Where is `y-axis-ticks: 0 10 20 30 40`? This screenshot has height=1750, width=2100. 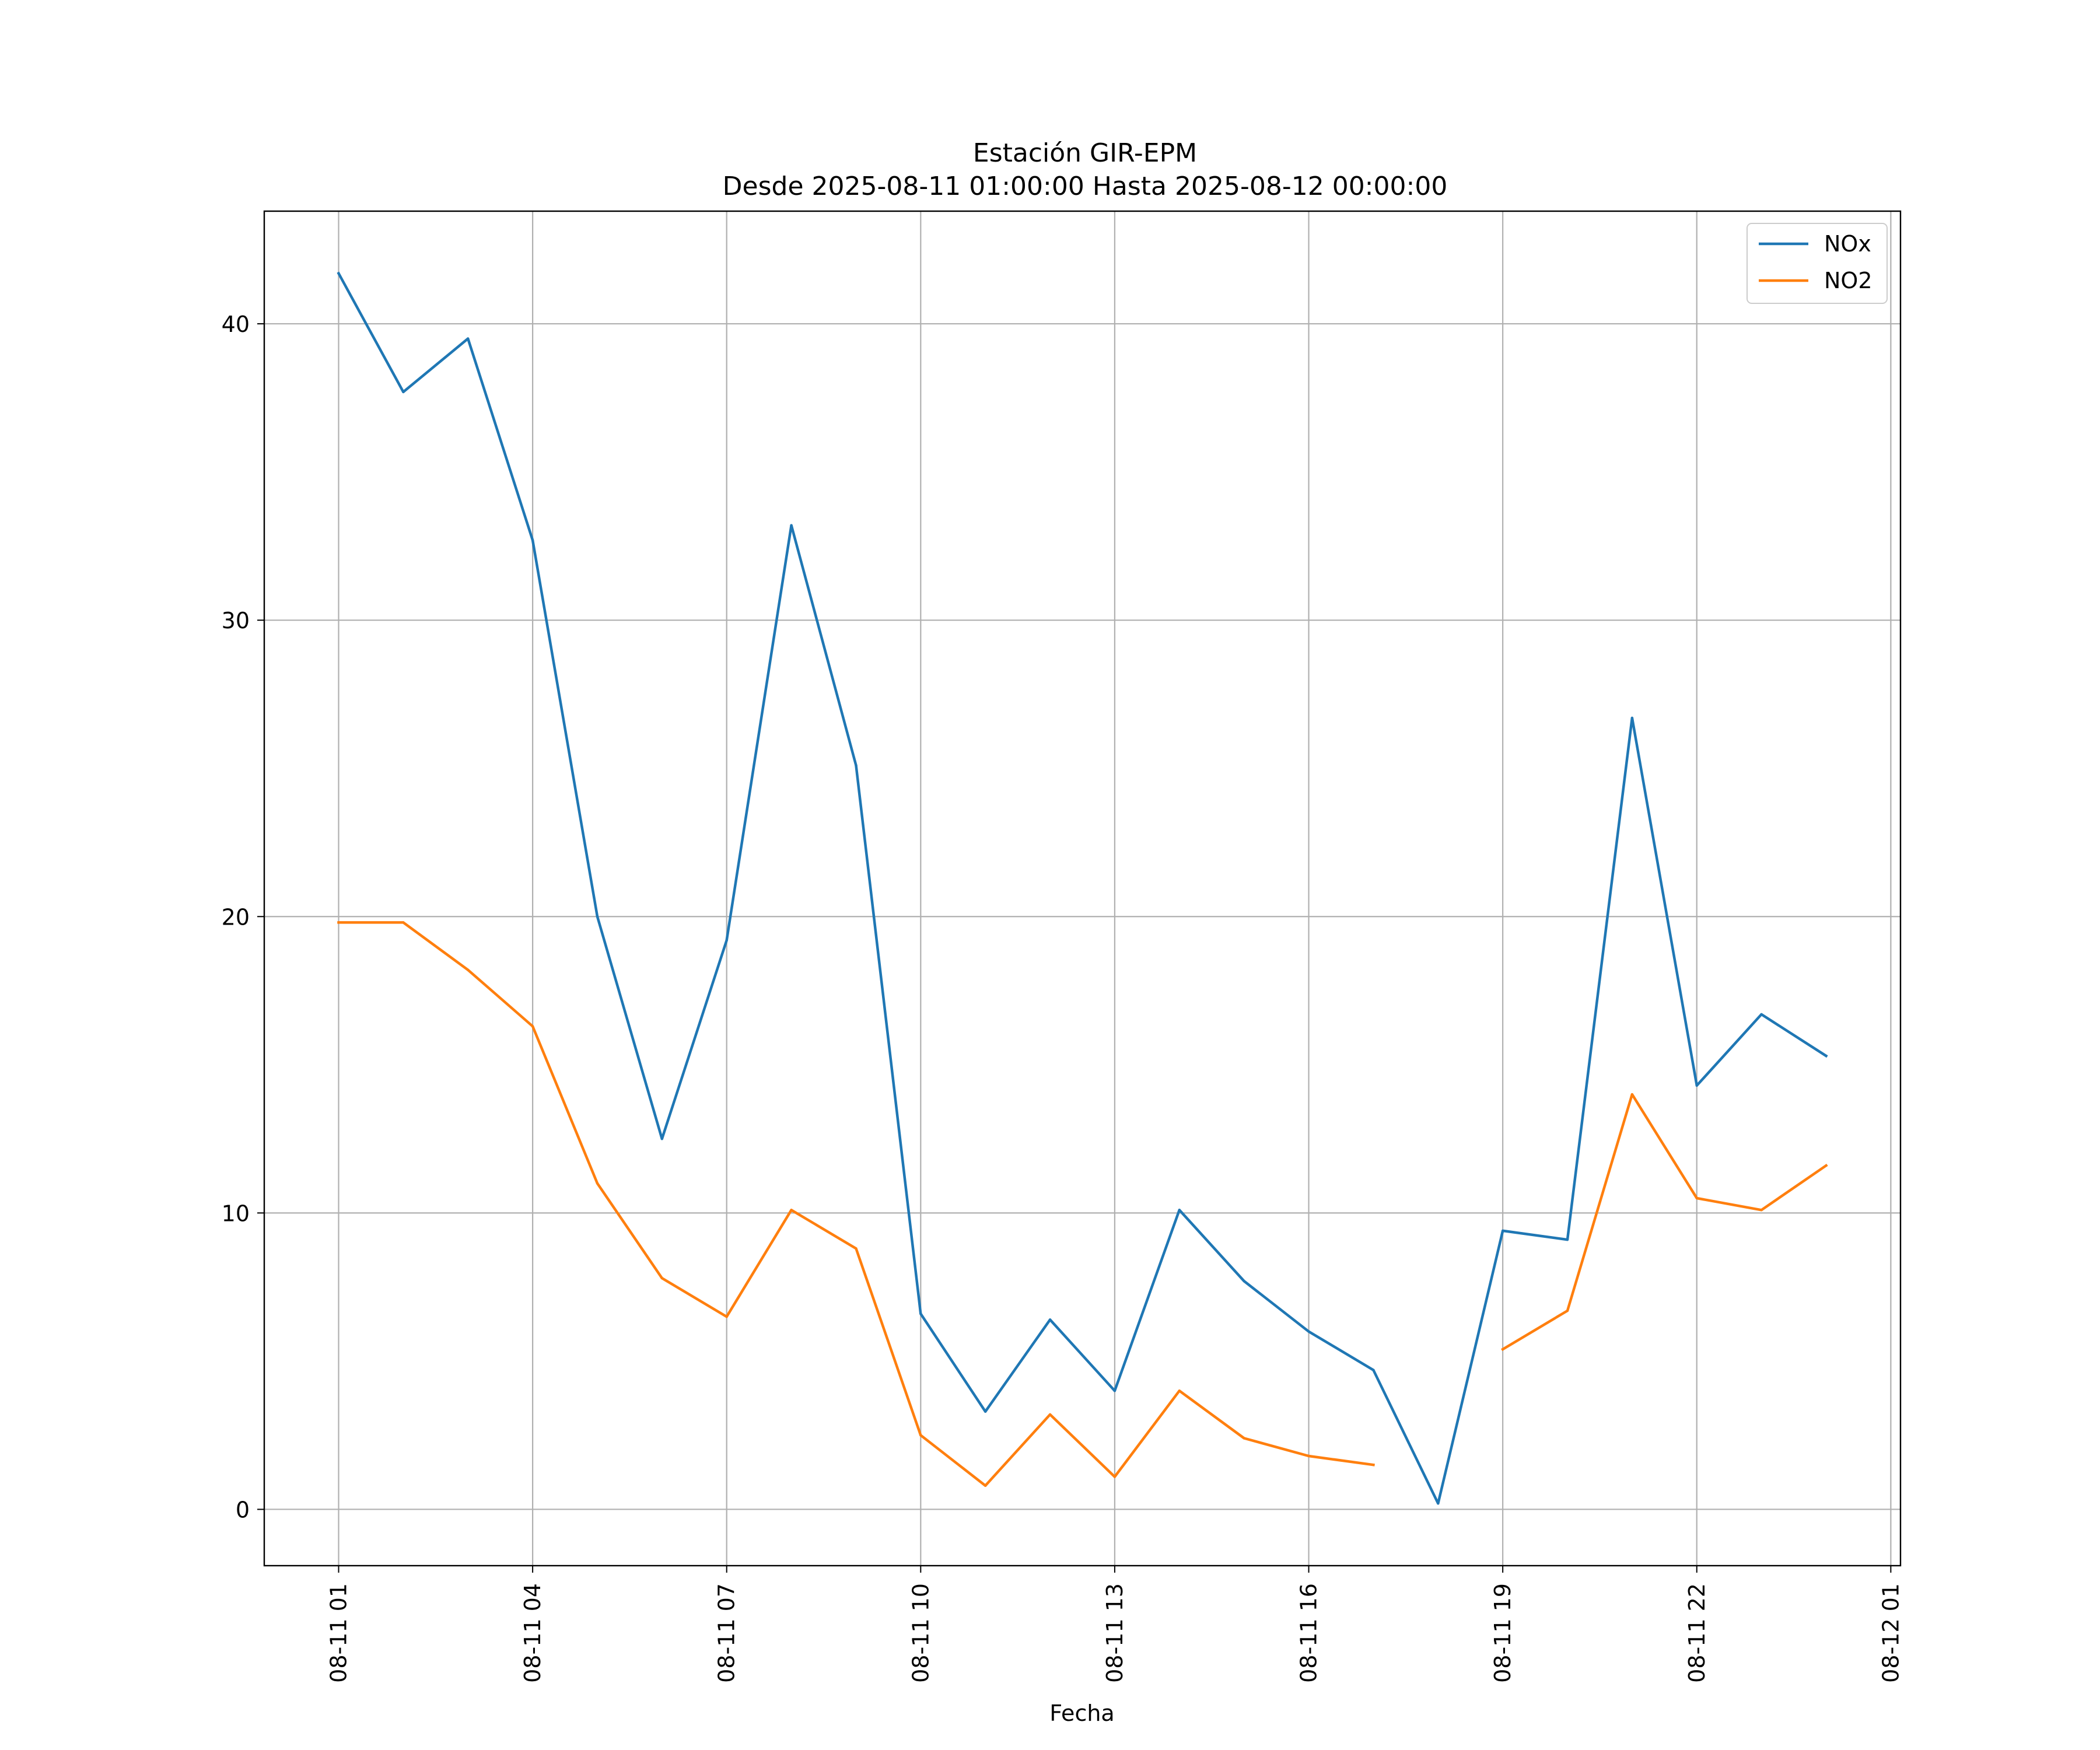 y-axis-ticks: 0 10 20 30 40 is located at coordinates (243, 917).